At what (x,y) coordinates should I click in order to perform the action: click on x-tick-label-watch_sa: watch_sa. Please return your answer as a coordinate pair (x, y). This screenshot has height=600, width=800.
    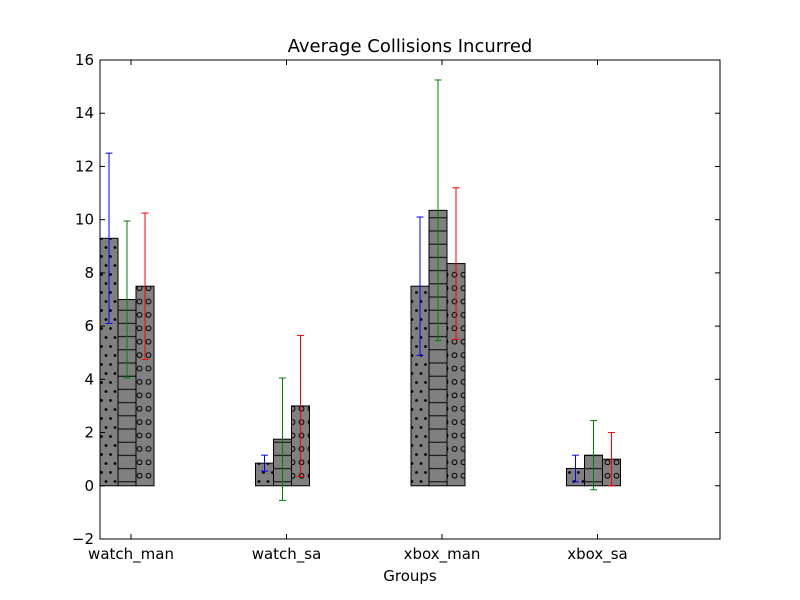
    Looking at the image, I should click on (287, 554).